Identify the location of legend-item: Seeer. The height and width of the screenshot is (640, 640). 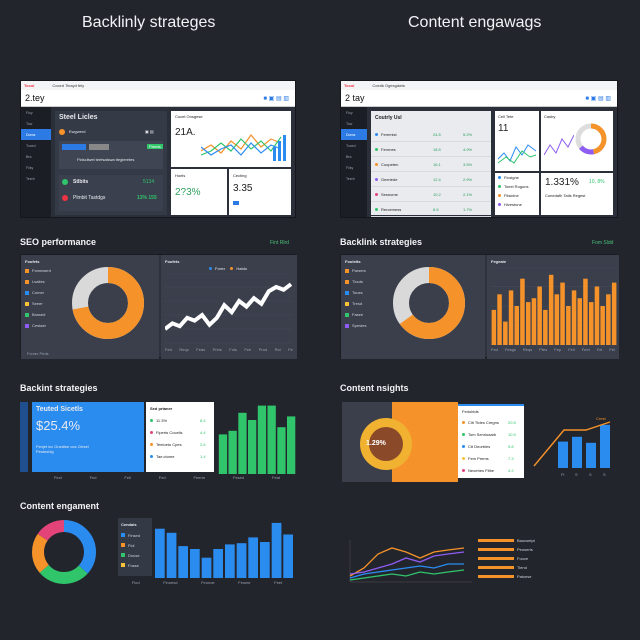
(38, 303).